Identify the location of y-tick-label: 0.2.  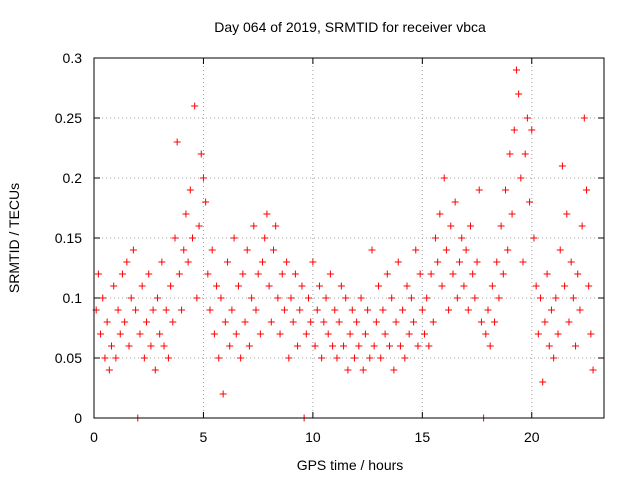
(73, 178).